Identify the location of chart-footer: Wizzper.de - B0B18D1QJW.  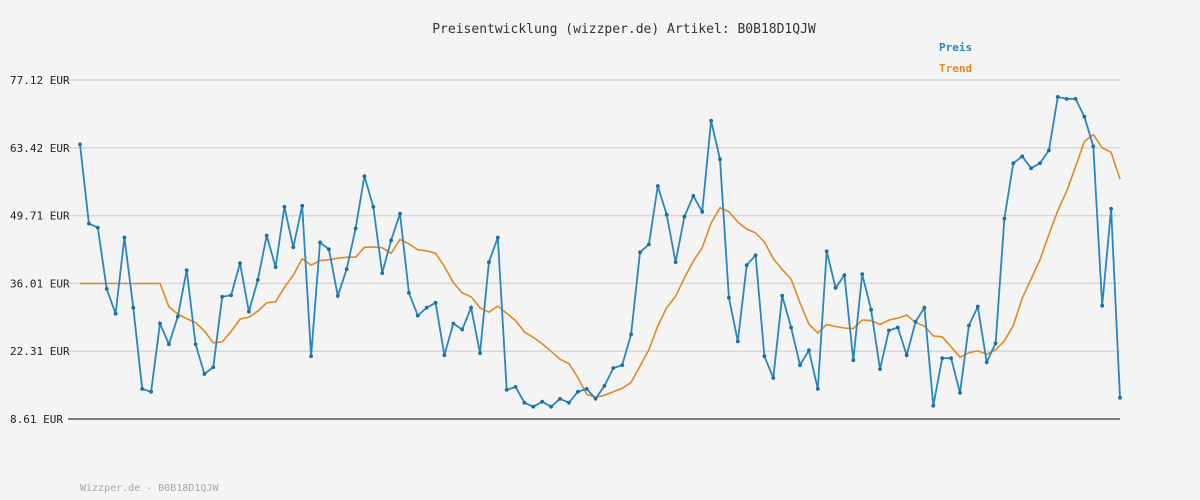
(149, 488).